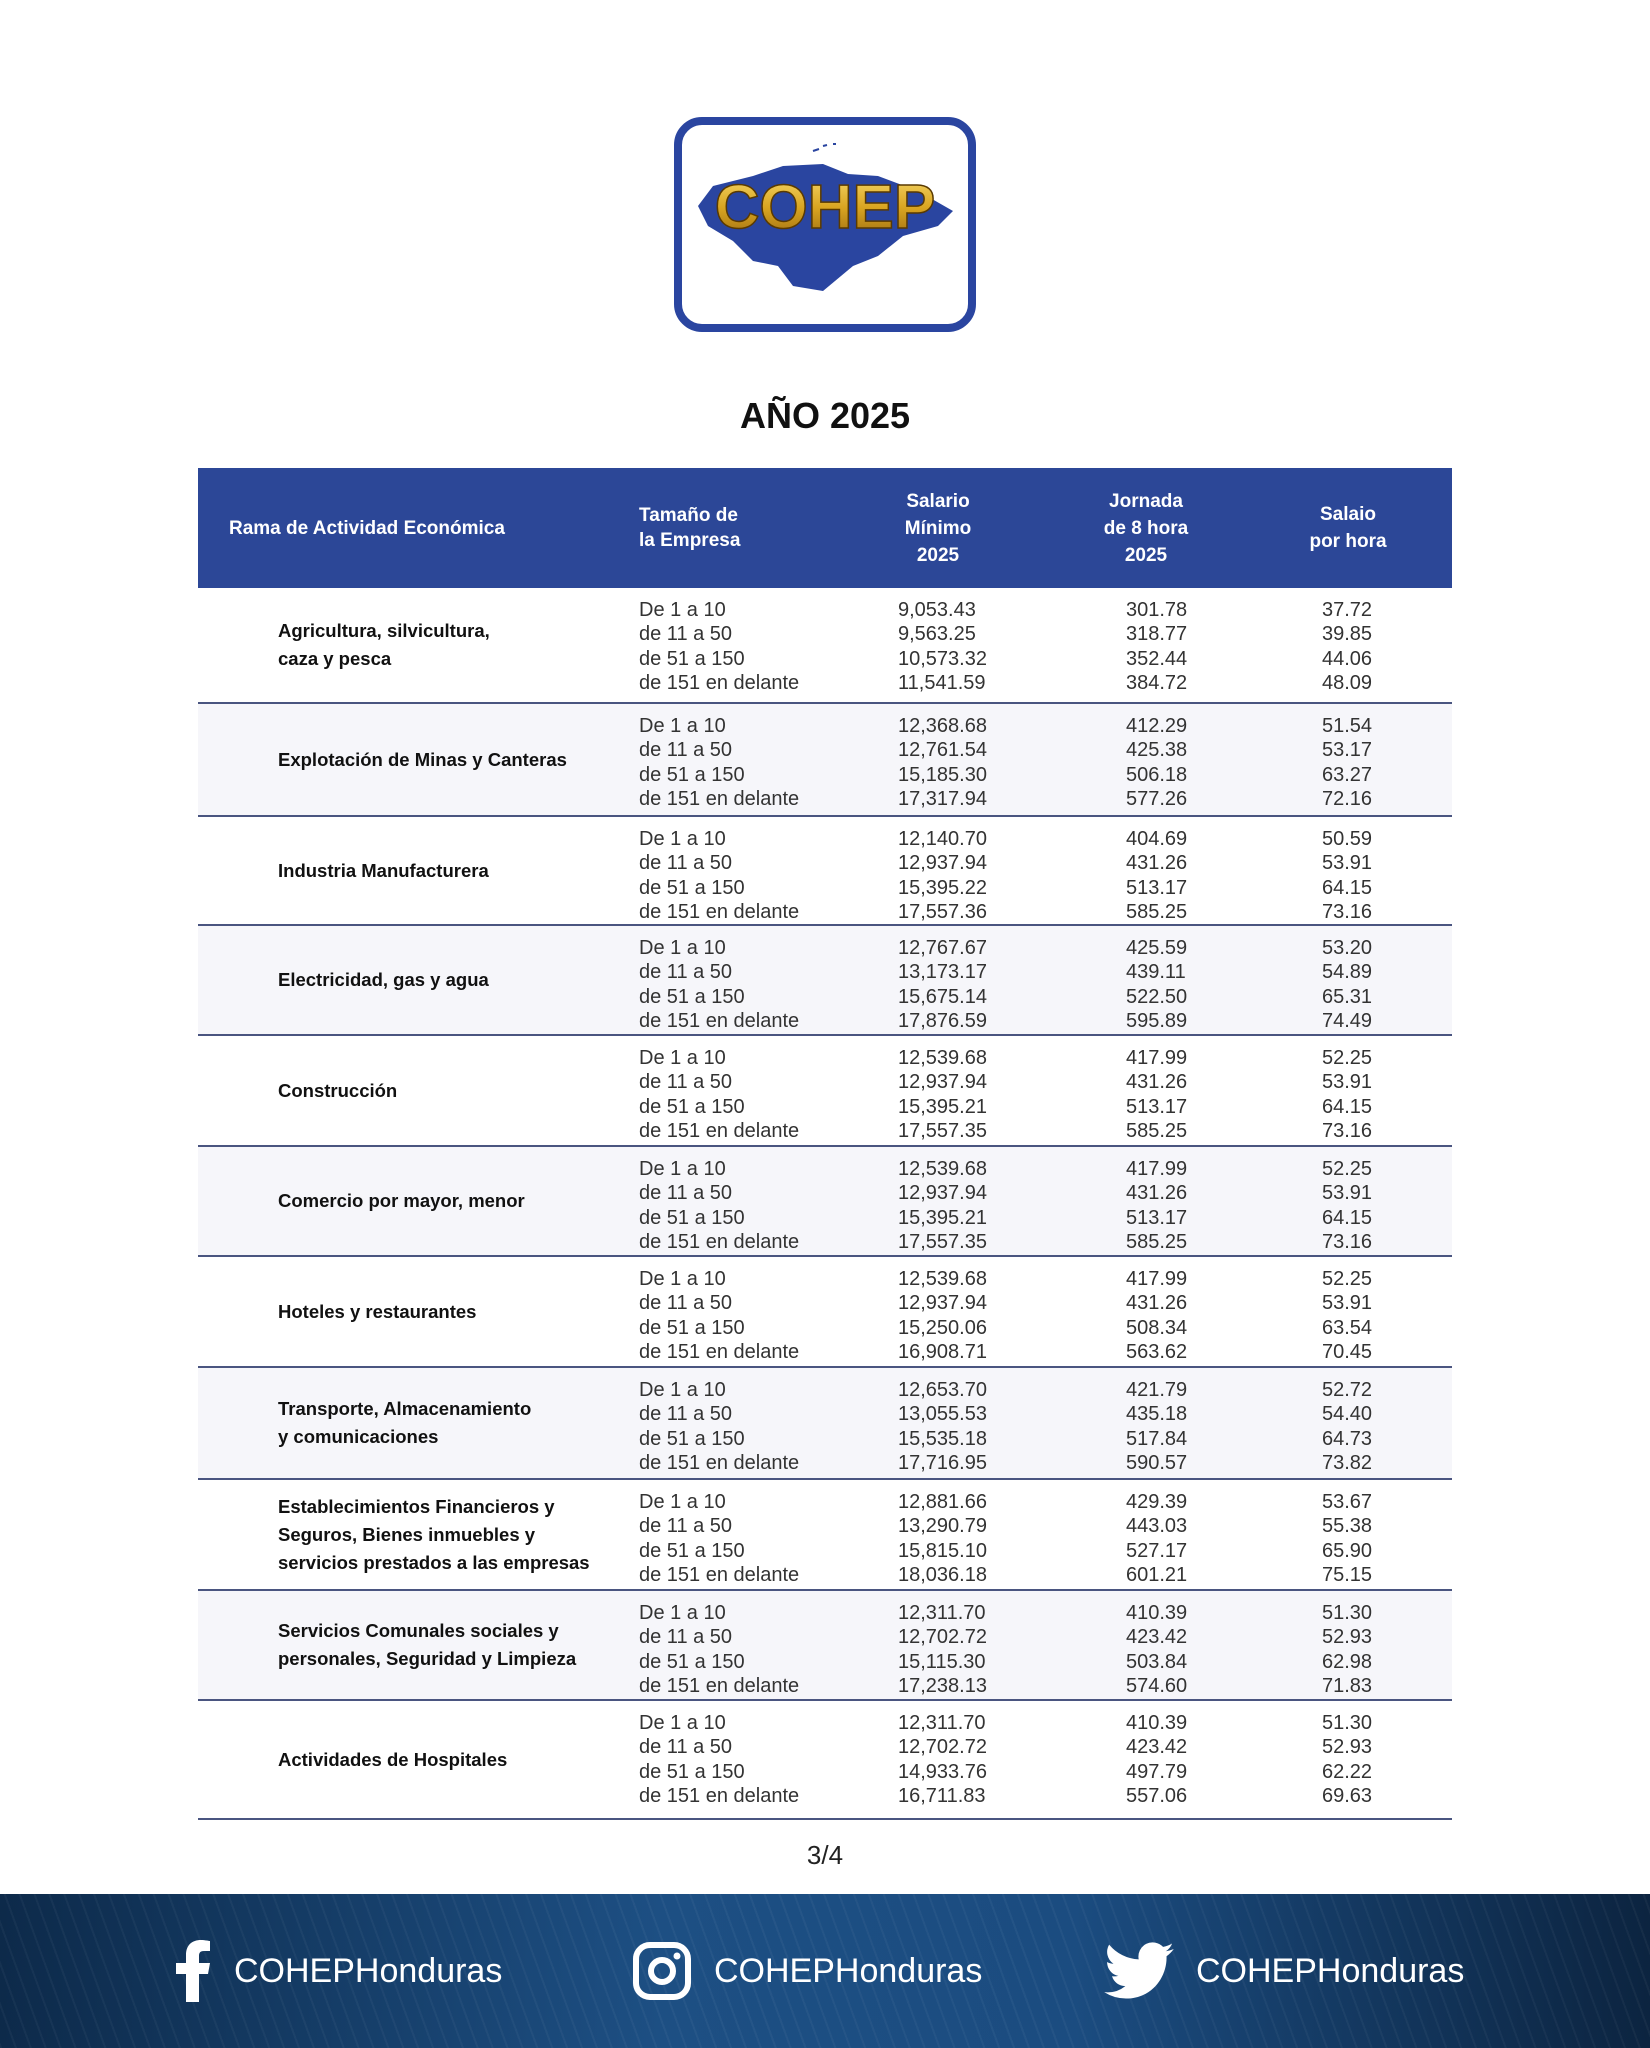 The image size is (1650, 2048). Describe the element at coordinates (1157, 1327) in the screenshot. I see `daily-wage: 508.34` at that location.